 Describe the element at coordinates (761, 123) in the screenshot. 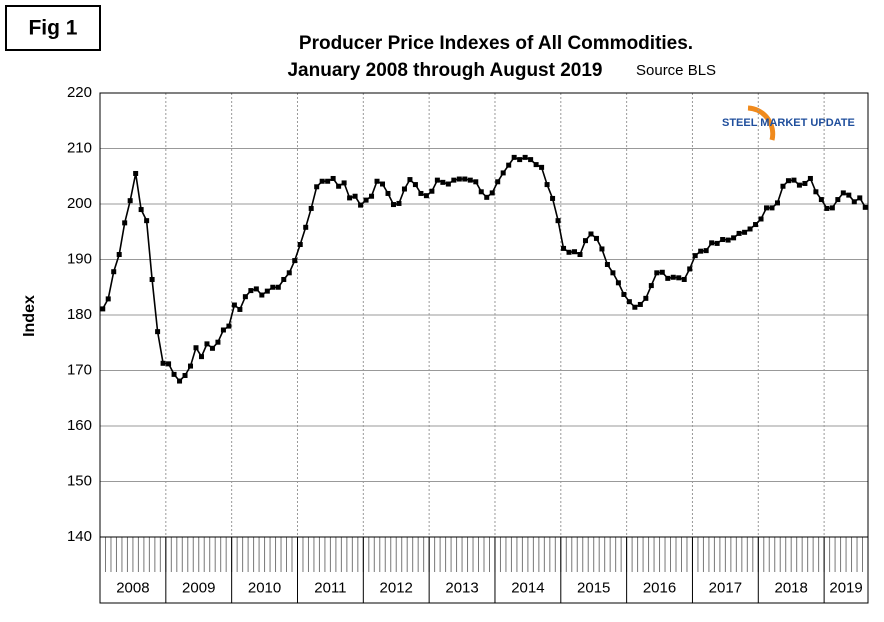

I see `logo-arc` at that location.